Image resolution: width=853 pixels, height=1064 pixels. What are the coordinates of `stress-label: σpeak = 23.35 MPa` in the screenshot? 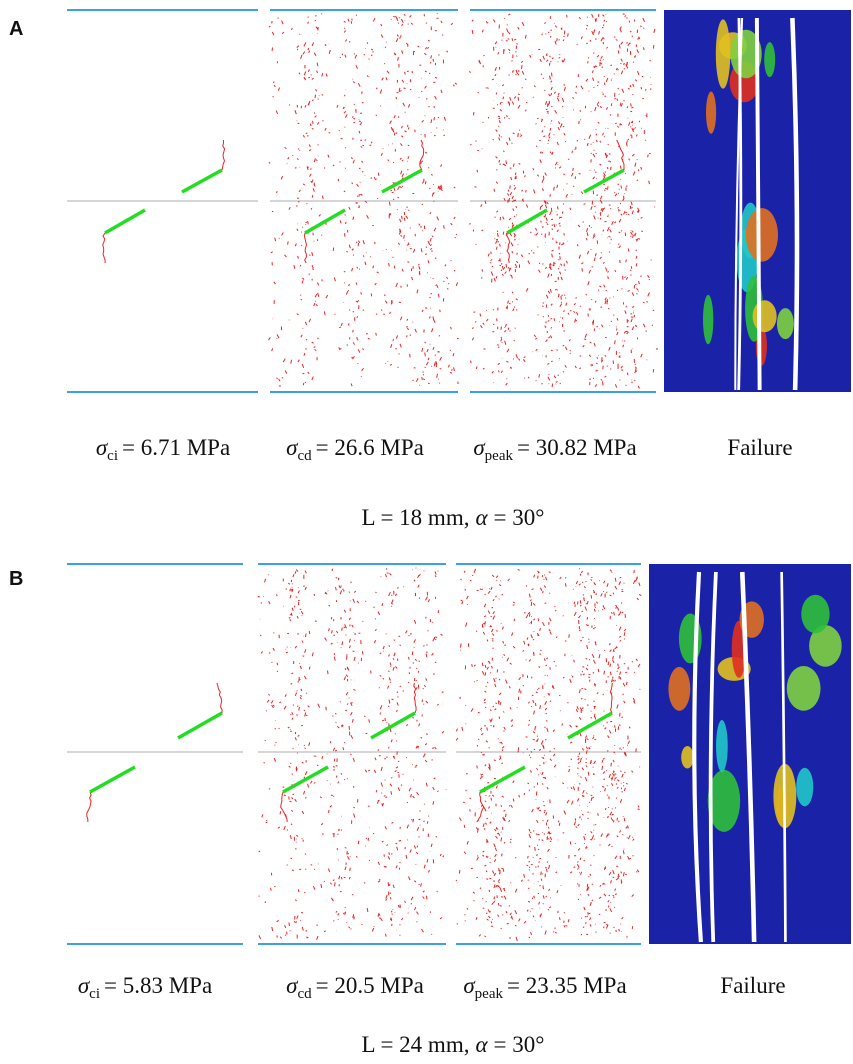 It's located at (544, 987).